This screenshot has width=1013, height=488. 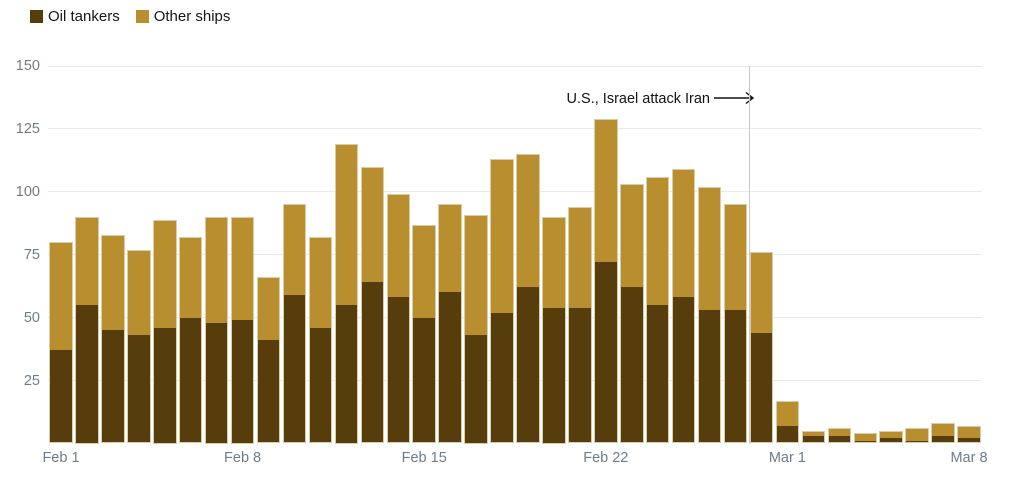 I want to click on y-axis-tick-label: 25, so click(x=31, y=380).